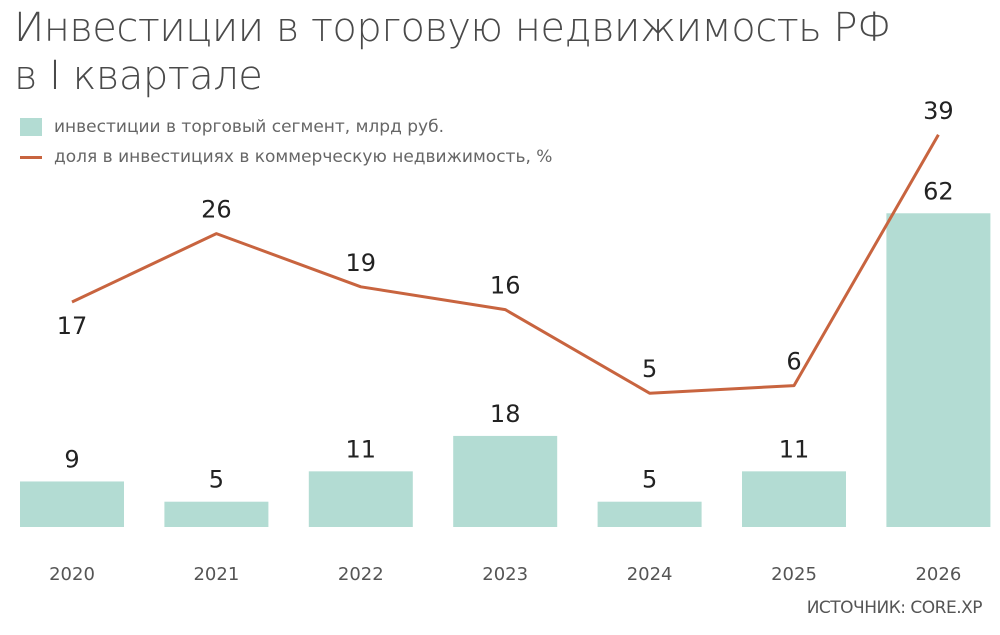 This screenshot has width=1000, height=635. What do you see at coordinates (249, 127) in the screenshot?
I see `legend-label: инвестиции в торговый сегмент, млрд руб.` at bounding box center [249, 127].